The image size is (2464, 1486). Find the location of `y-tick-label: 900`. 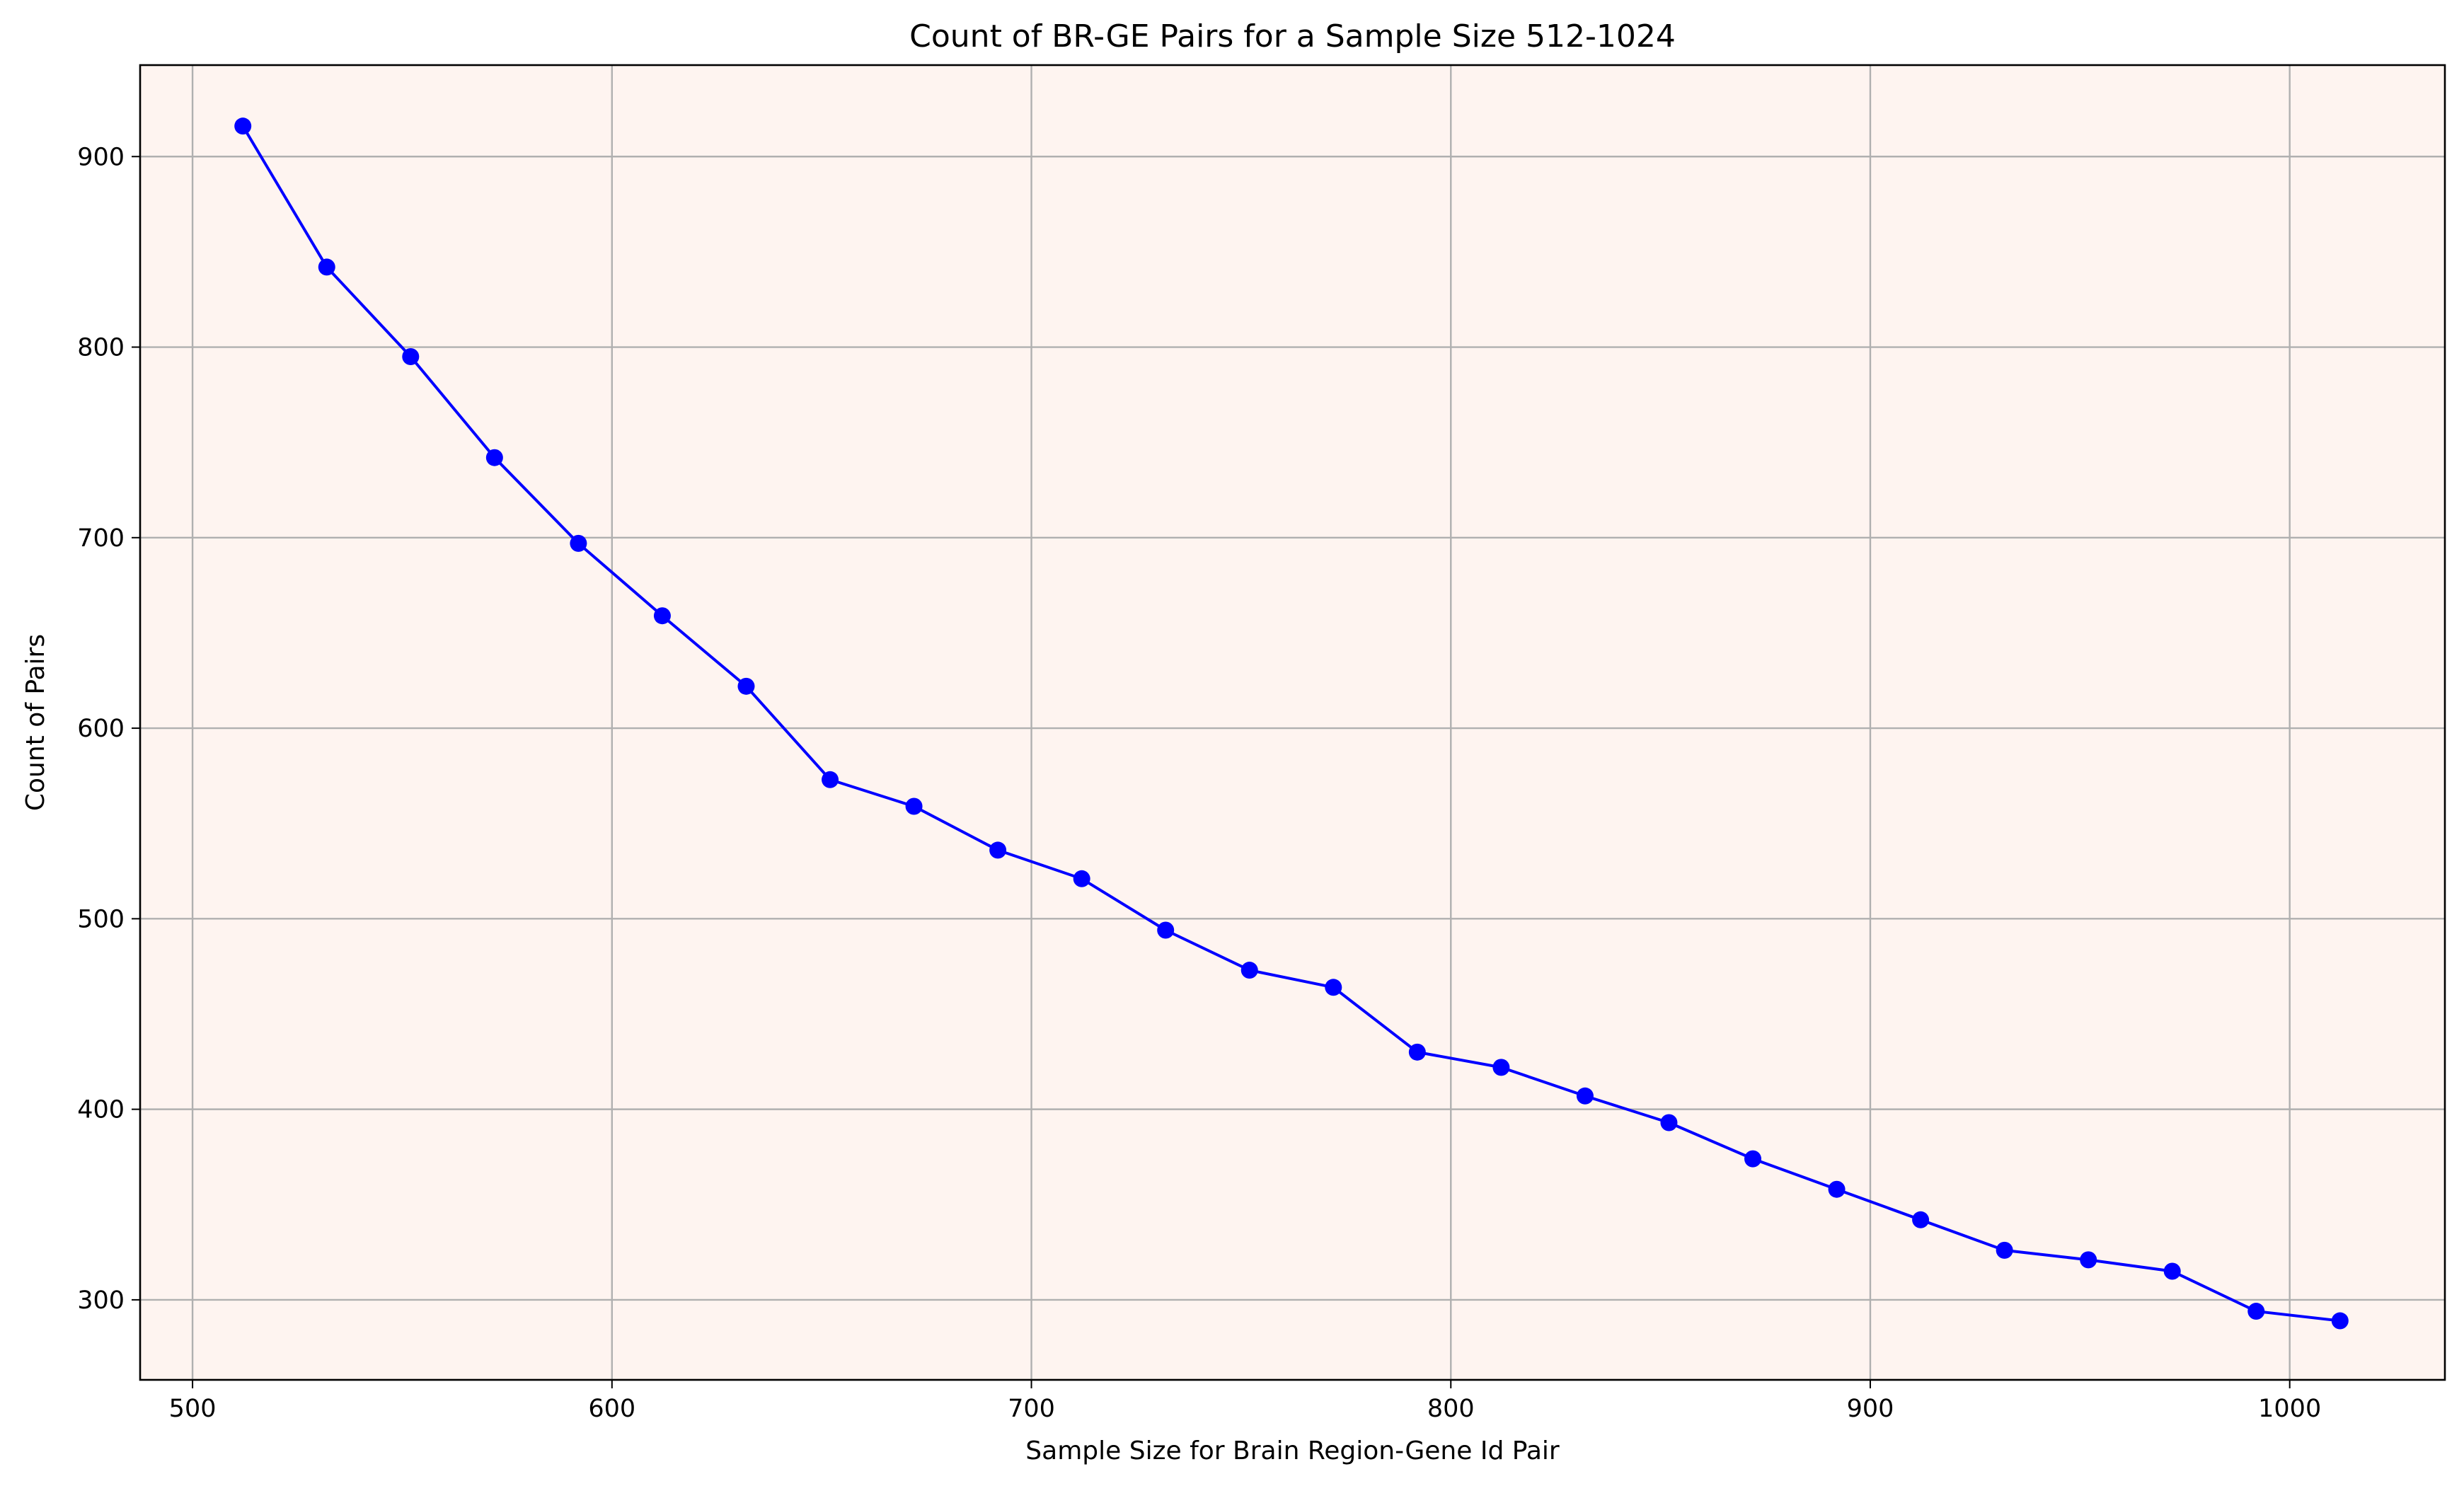

y-tick-label: 900 is located at coordinates (101, 157).